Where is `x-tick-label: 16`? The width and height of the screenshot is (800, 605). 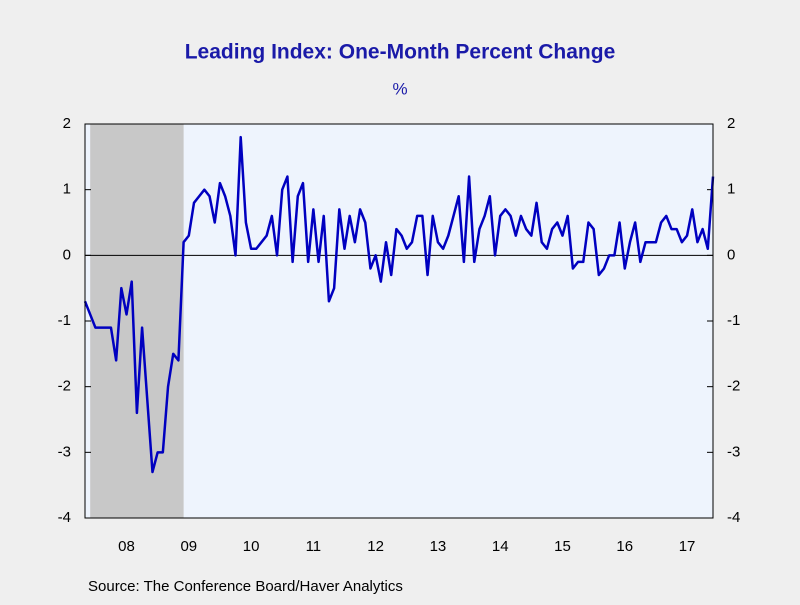 x-tick-label: 16 is located at coordinates (624, 546).